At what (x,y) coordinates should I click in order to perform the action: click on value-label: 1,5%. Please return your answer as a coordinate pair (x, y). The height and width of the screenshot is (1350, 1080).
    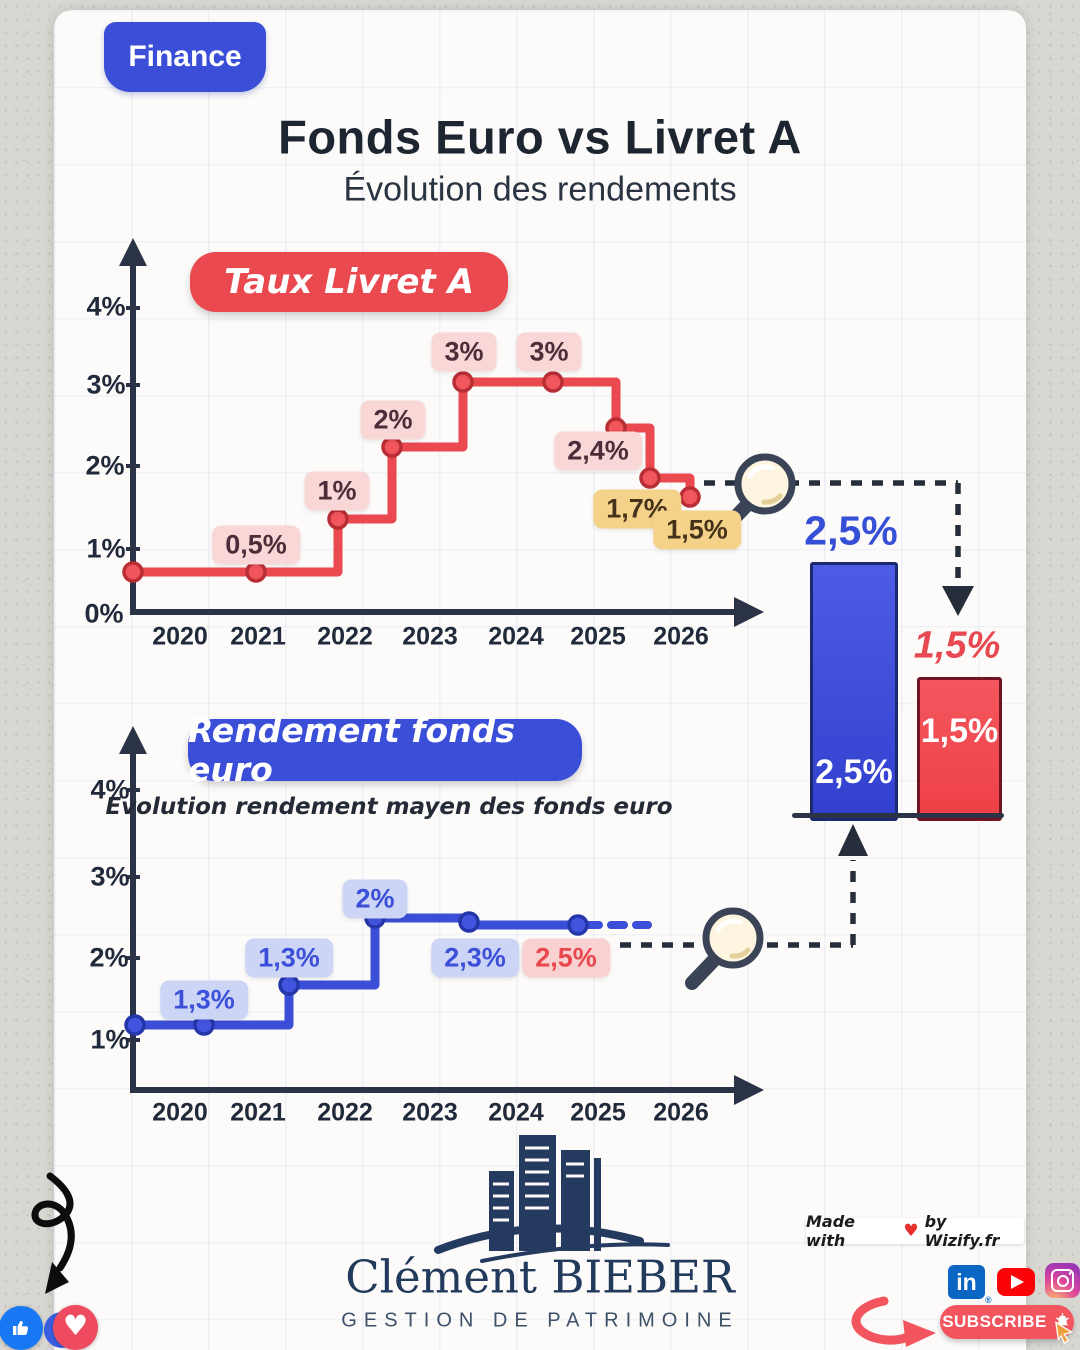
    Looking at the image, I should click on (697, 530).